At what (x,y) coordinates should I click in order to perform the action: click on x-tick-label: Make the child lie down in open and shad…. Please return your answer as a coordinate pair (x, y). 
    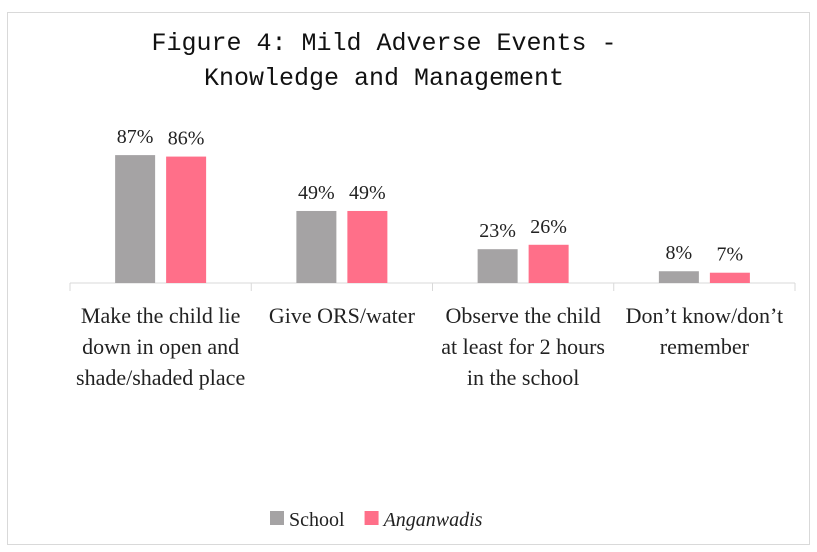
    Looking at the image, I should click on (161, 346).